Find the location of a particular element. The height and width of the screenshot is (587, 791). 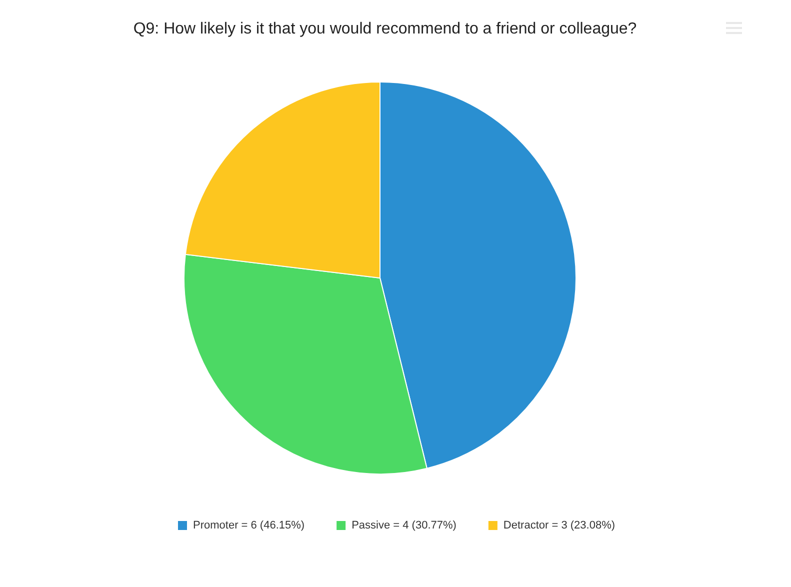

chart-title: Q9: How likely is it that you would recommend to a friend or colleague? is located at coordinates (385, 29).